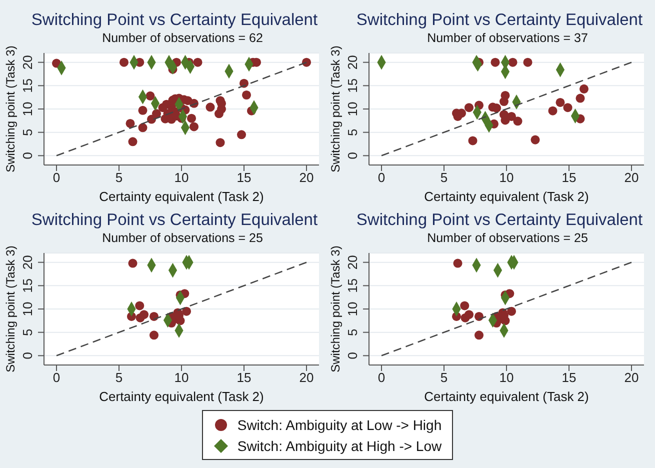 This screenshot has width=655, height=468. Describe the element at coordinates (339, 424) in the screenshot. I see `legend-label: Switch: Ambiguity at Low -> High` at that location.